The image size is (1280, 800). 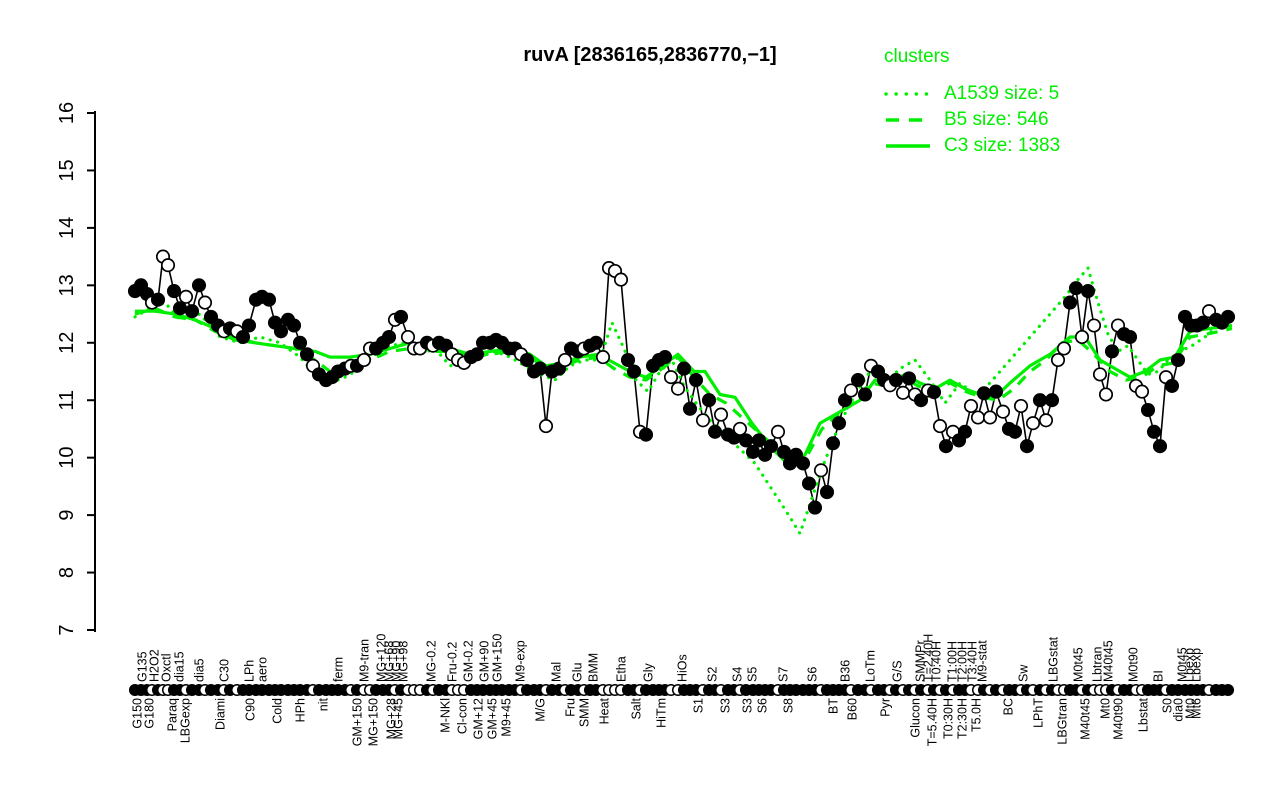 I want to click on x-label: Heat, so click(x=605, y=710).